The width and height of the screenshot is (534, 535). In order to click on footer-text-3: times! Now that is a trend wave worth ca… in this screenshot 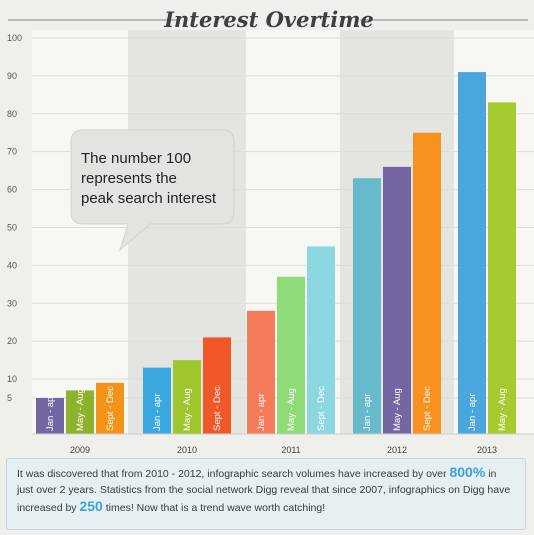, I will do `click(214, 508)`.